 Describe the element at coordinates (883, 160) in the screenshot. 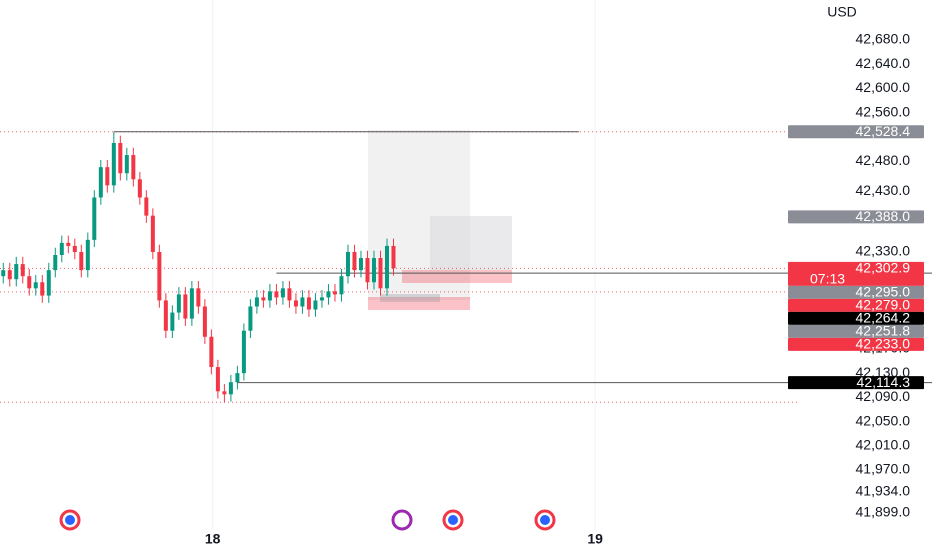

I see `y-tick-label: 42,480.0` at that location.